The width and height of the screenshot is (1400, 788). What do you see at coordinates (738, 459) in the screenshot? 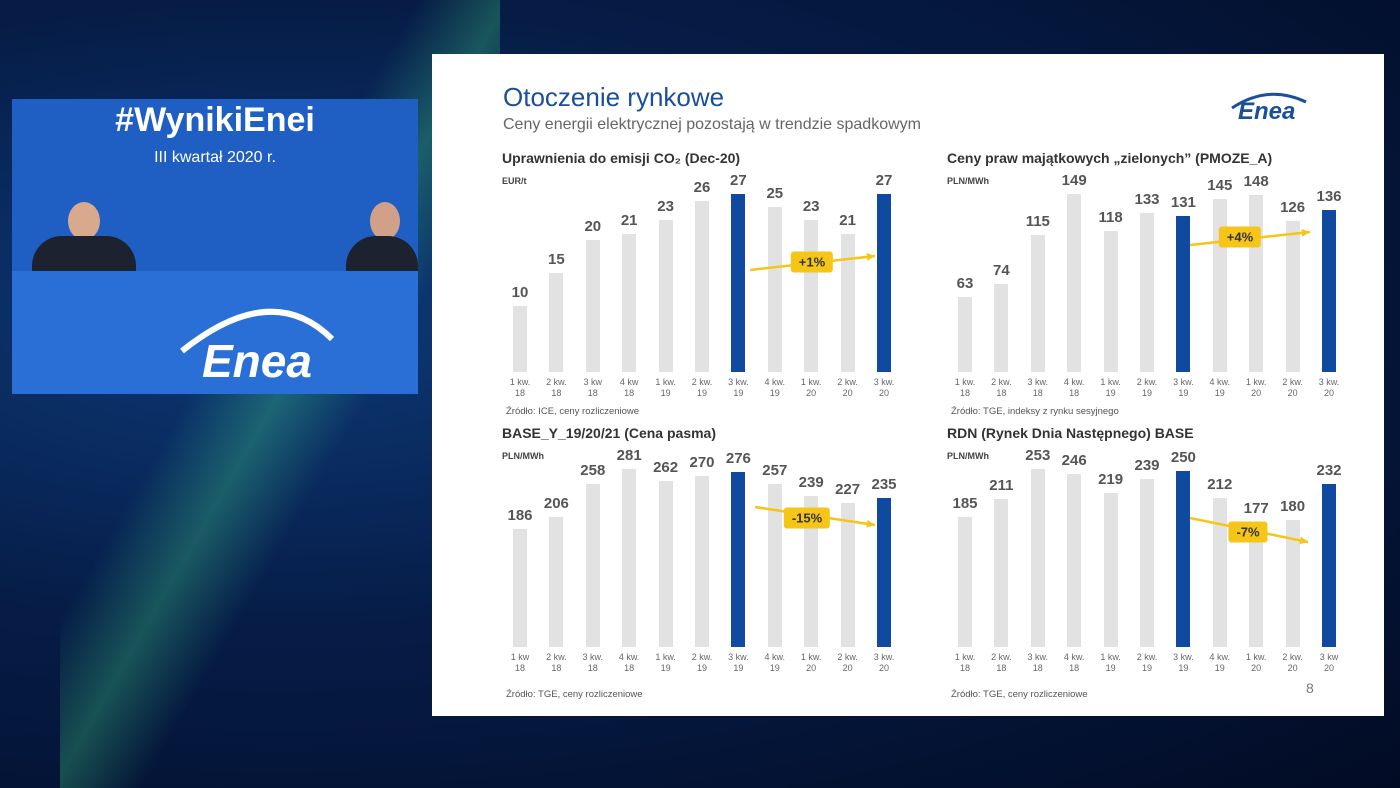
I see `value-label: 276` at bounding box center [738, 459].